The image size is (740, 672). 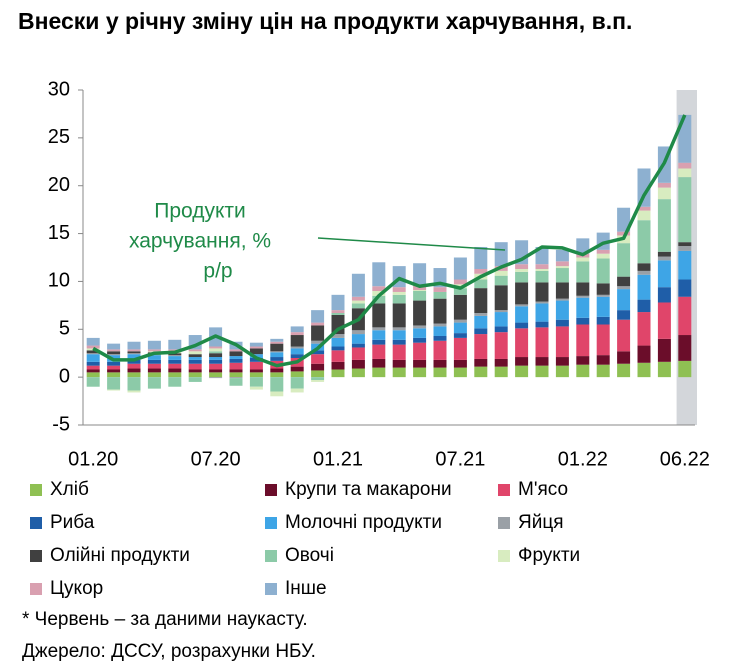 I want to click on x-tick-label: 01.22, so click(x=583, y=459).